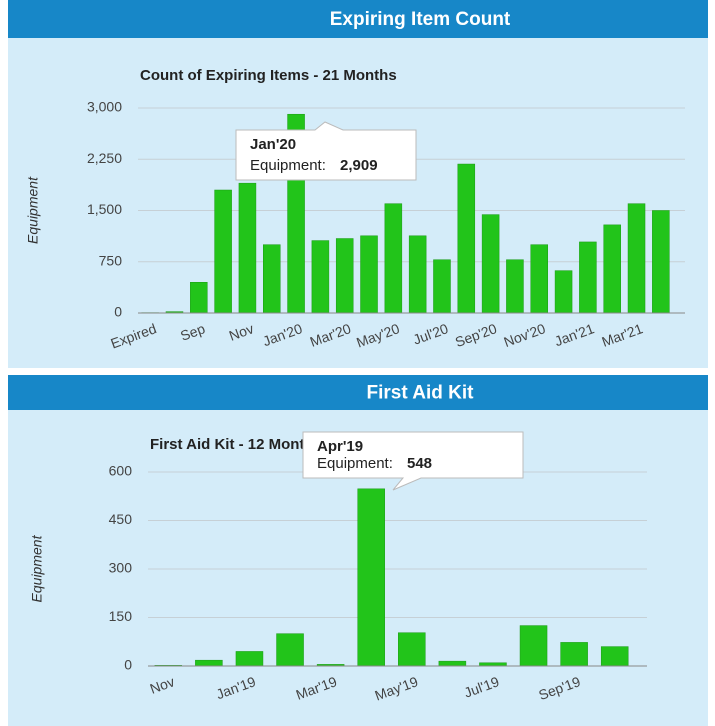 The height and width of the screenshot is (726, 715). What do you see at coordinates (104, 107) in the screenshot?
I see `y-tick-label: 3,000` at bounding box center [104, 107].